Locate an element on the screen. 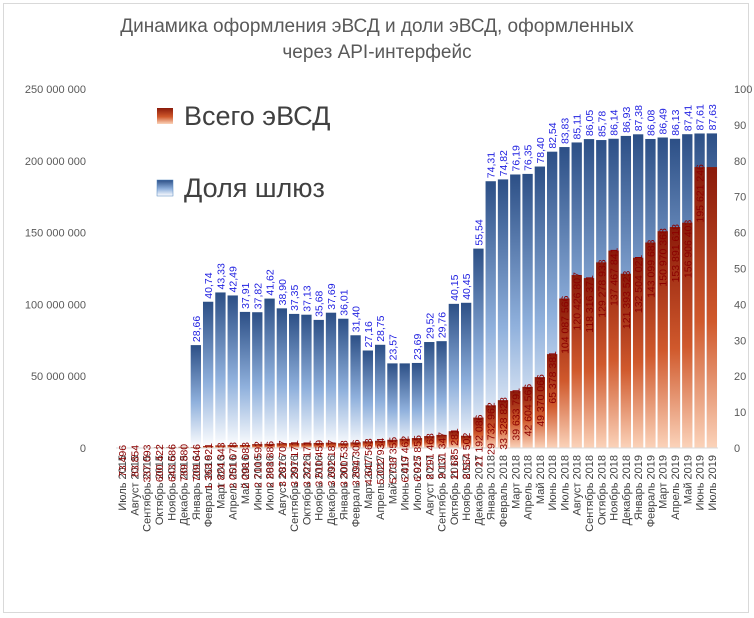 The image size is (754, 618). right-axis-tick-label: 30 is located at coordinates (740, 341).